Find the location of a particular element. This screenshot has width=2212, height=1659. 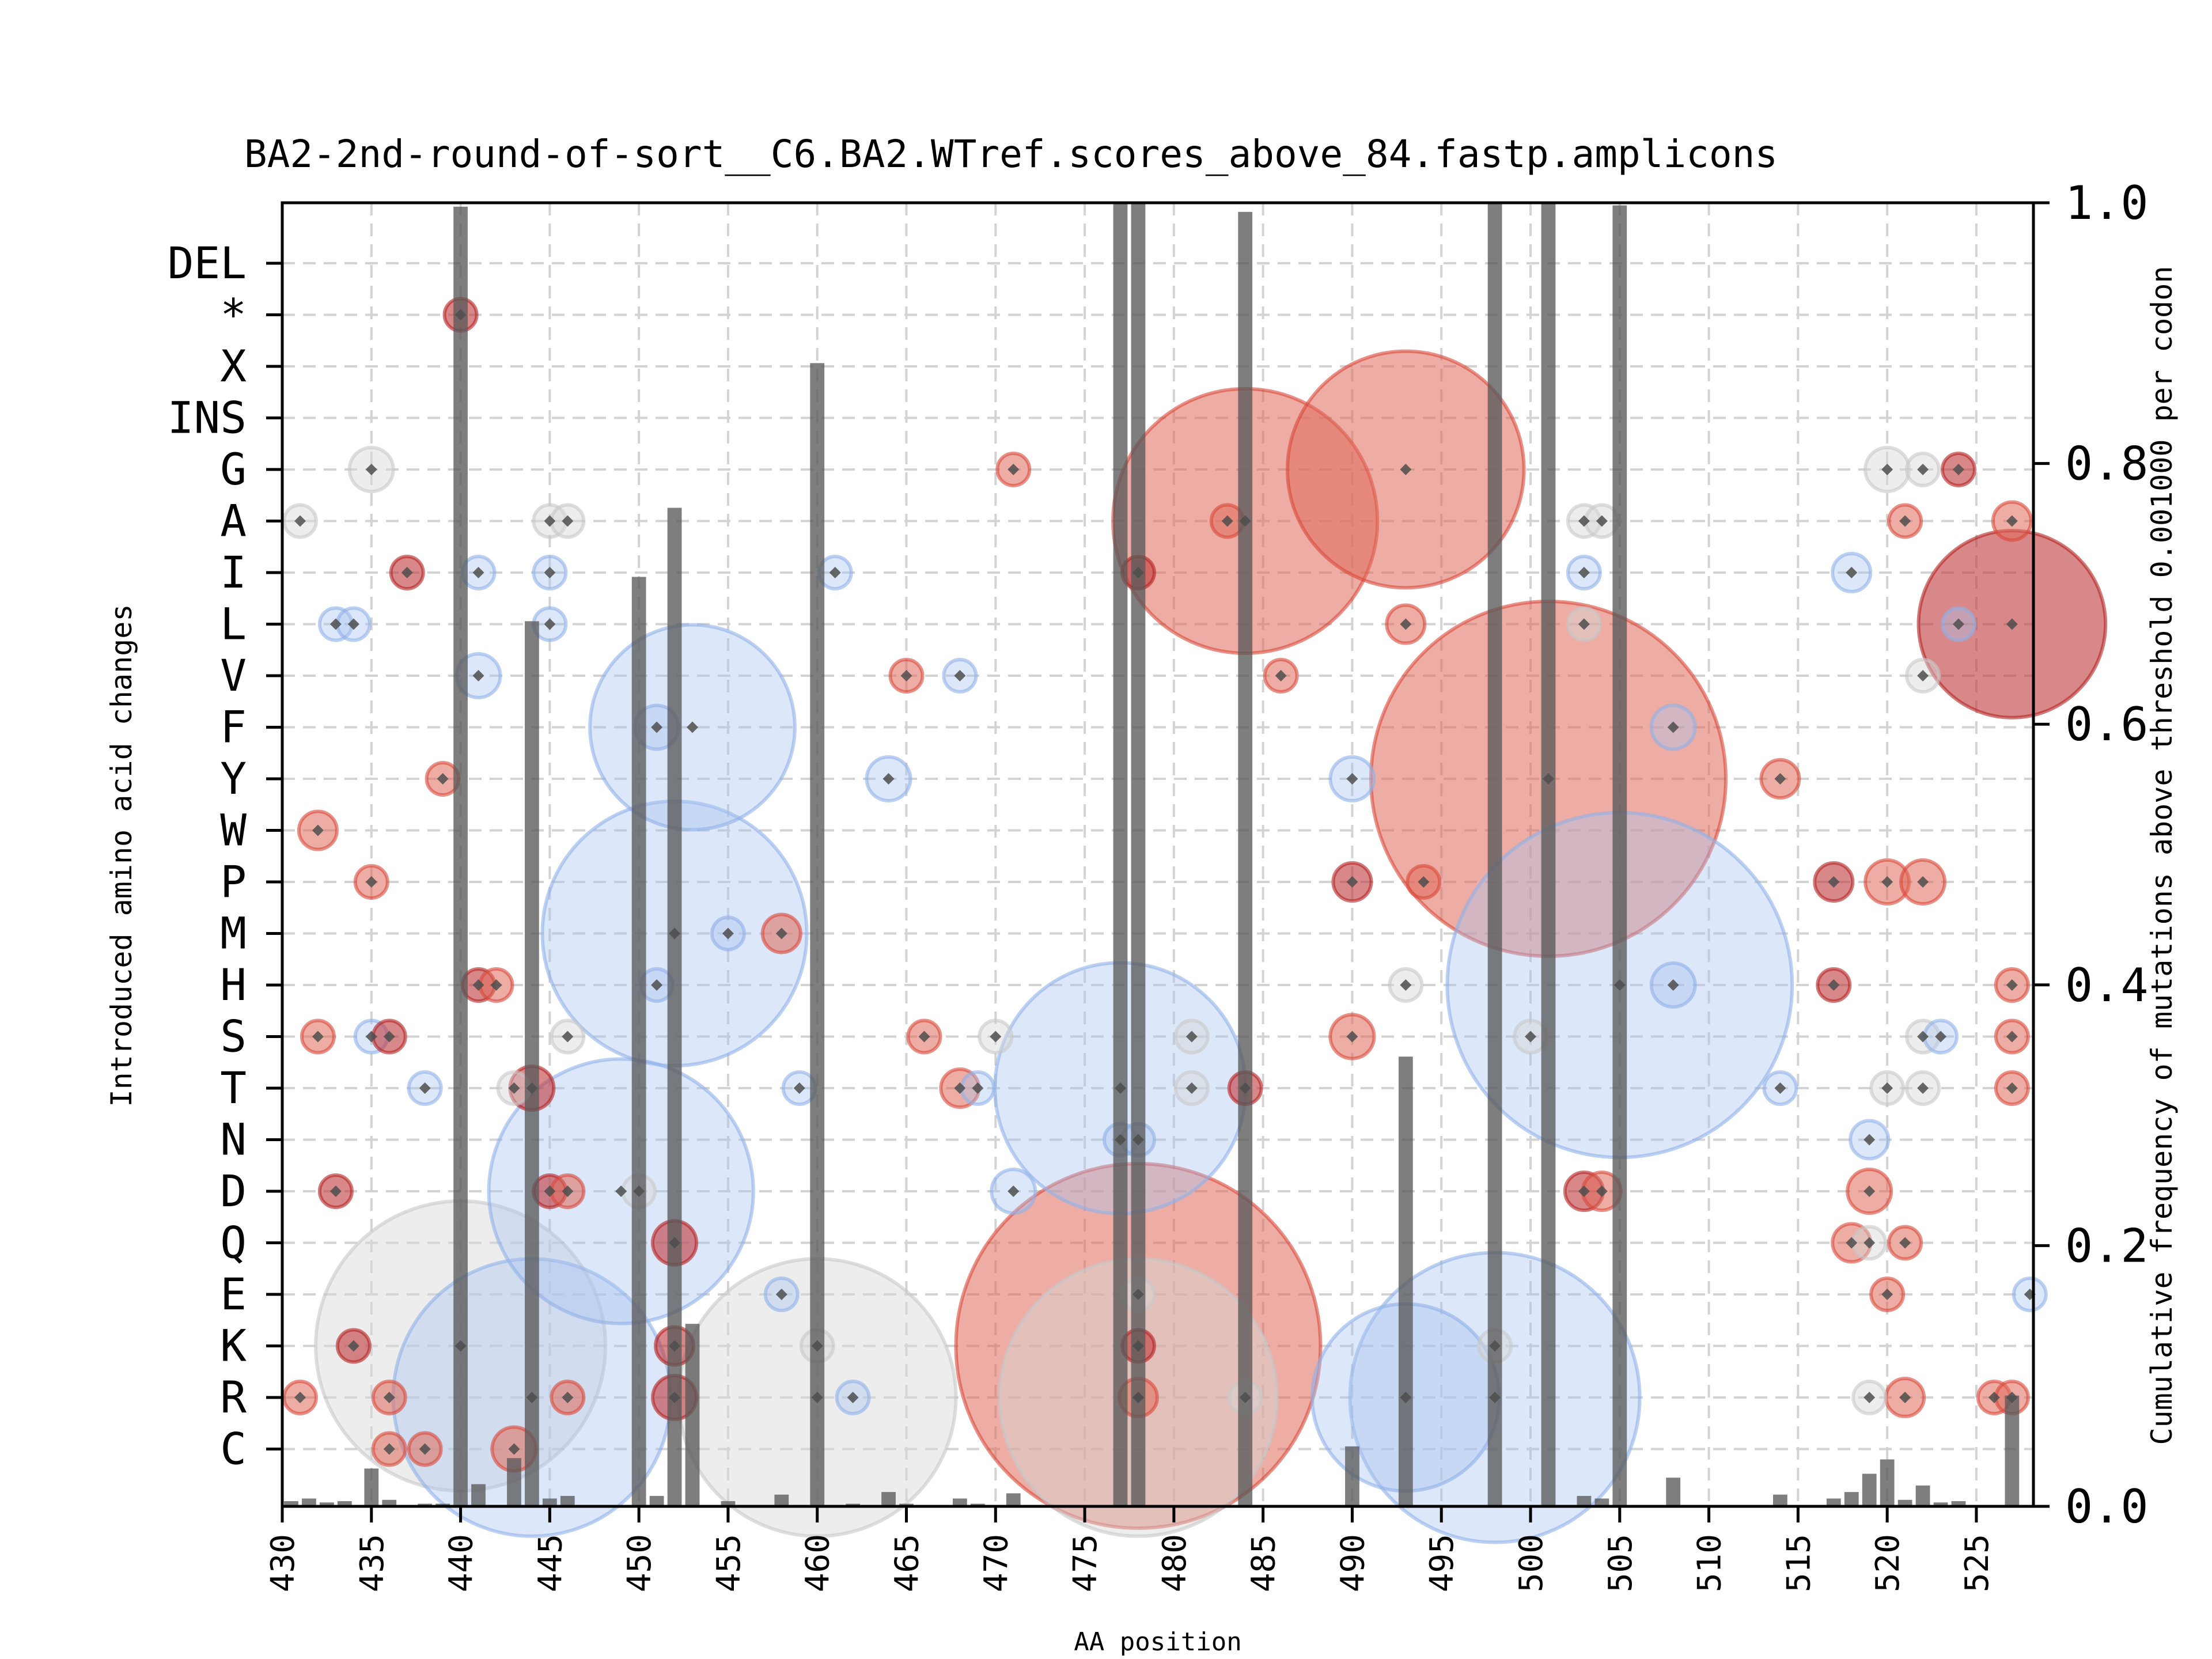

y-right-tick-label: 0.2 is located at coordinates (2107, 1245).